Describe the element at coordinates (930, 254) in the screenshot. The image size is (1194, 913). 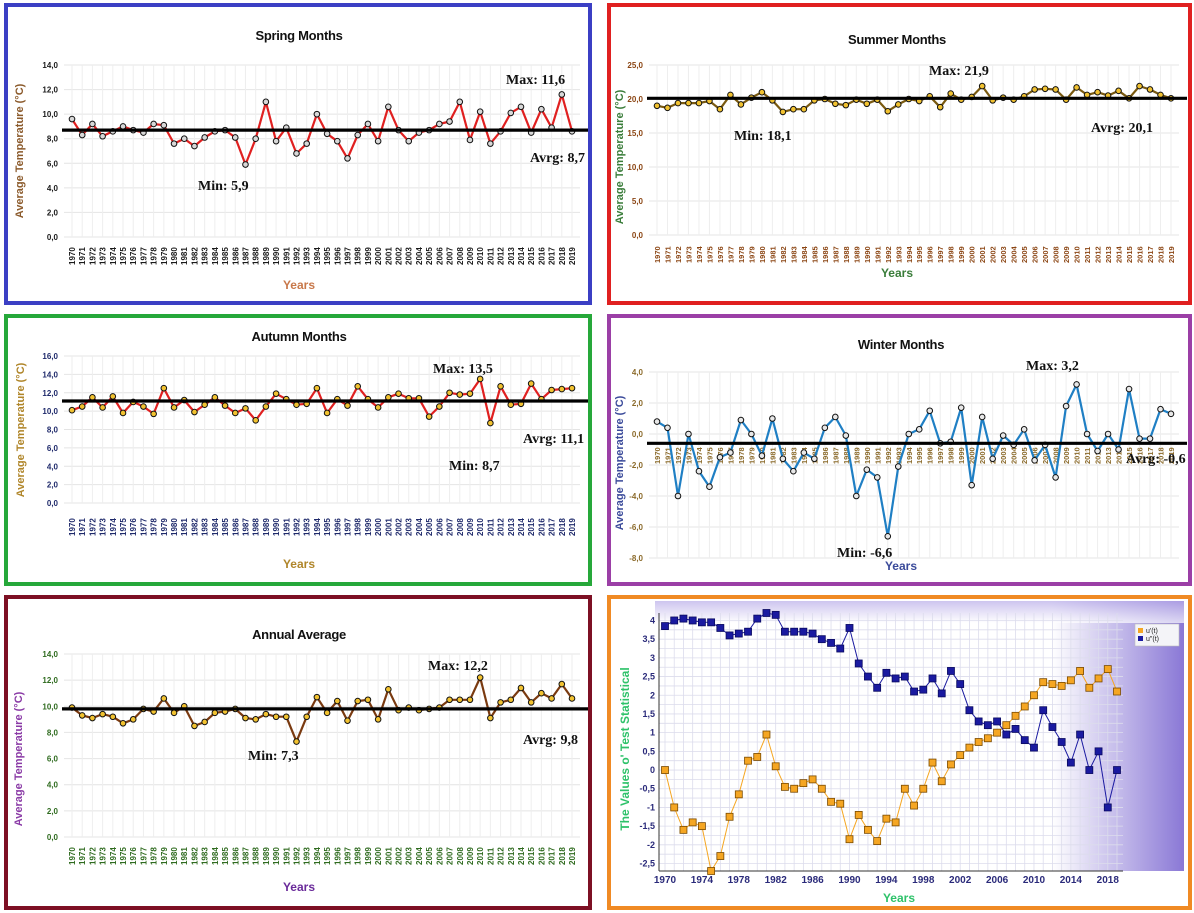
I see `x-tick-label: 1996` at that location.